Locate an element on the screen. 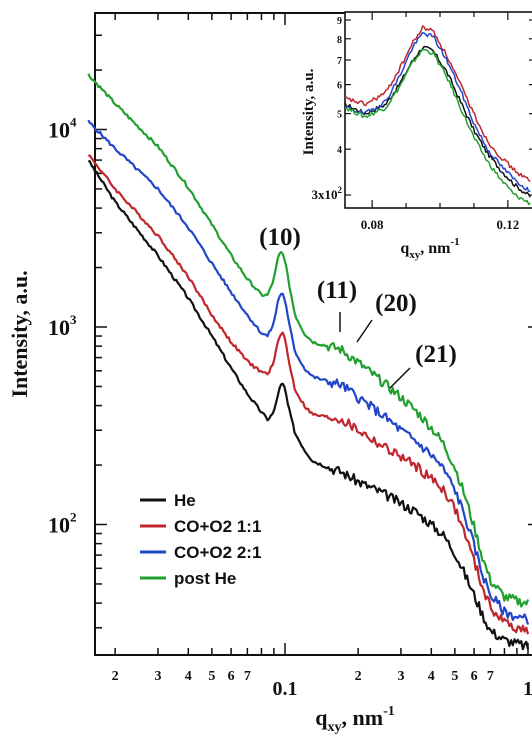 The height and width of the screenshot is (737, 532). peak-label: (10) is located at coordinates (280, 237).